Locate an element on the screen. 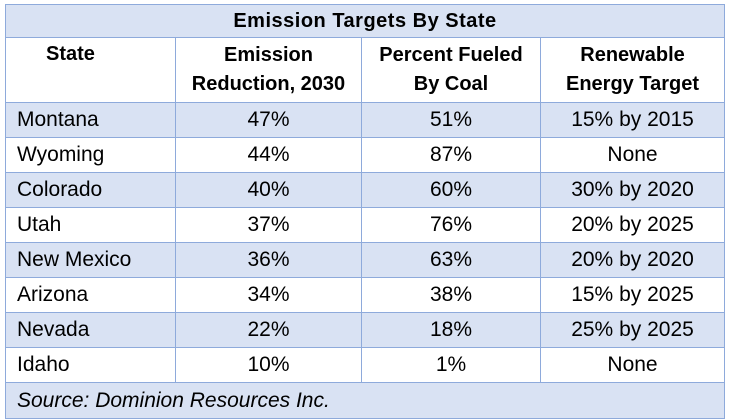  source-row: Source: Dominion Resources Inc. is located at coordinates (365, 400).